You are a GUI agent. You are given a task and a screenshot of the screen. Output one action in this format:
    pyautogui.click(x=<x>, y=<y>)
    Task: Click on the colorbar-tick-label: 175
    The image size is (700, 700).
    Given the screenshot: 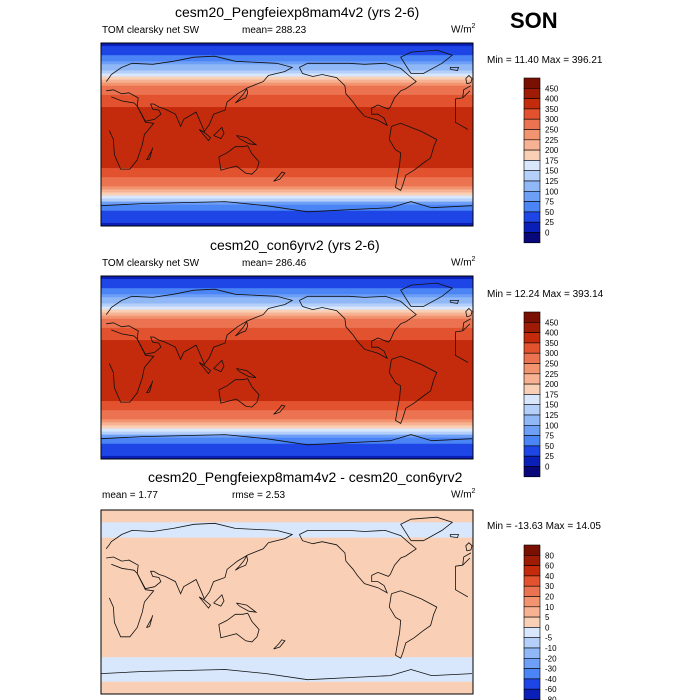 What is the action you would take?
    pyautogui.click(x=552, y=394)
    